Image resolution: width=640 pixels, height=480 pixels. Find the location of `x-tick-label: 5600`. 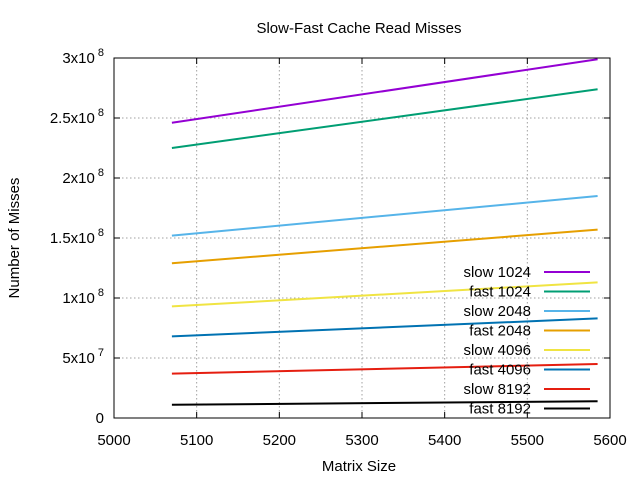

x-tick-label: 5600 is located at coordinates (609, 440).